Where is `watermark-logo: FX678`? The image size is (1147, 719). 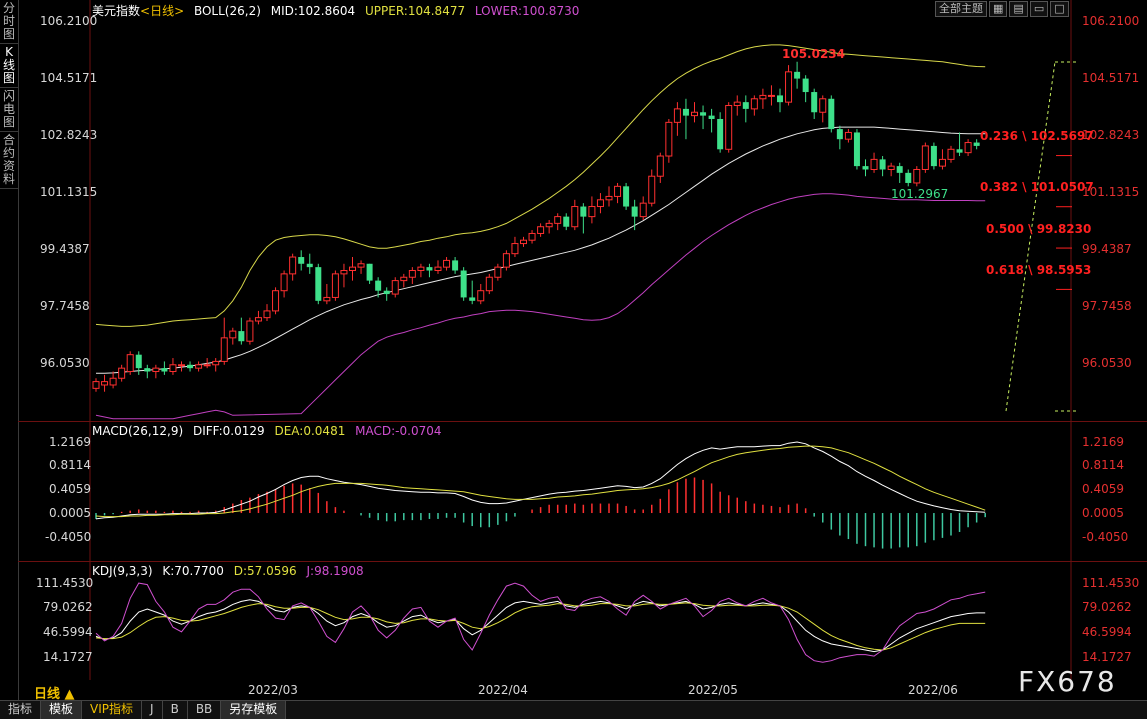 watermark-logo: FX678 is located at coordinates (1067, 681).